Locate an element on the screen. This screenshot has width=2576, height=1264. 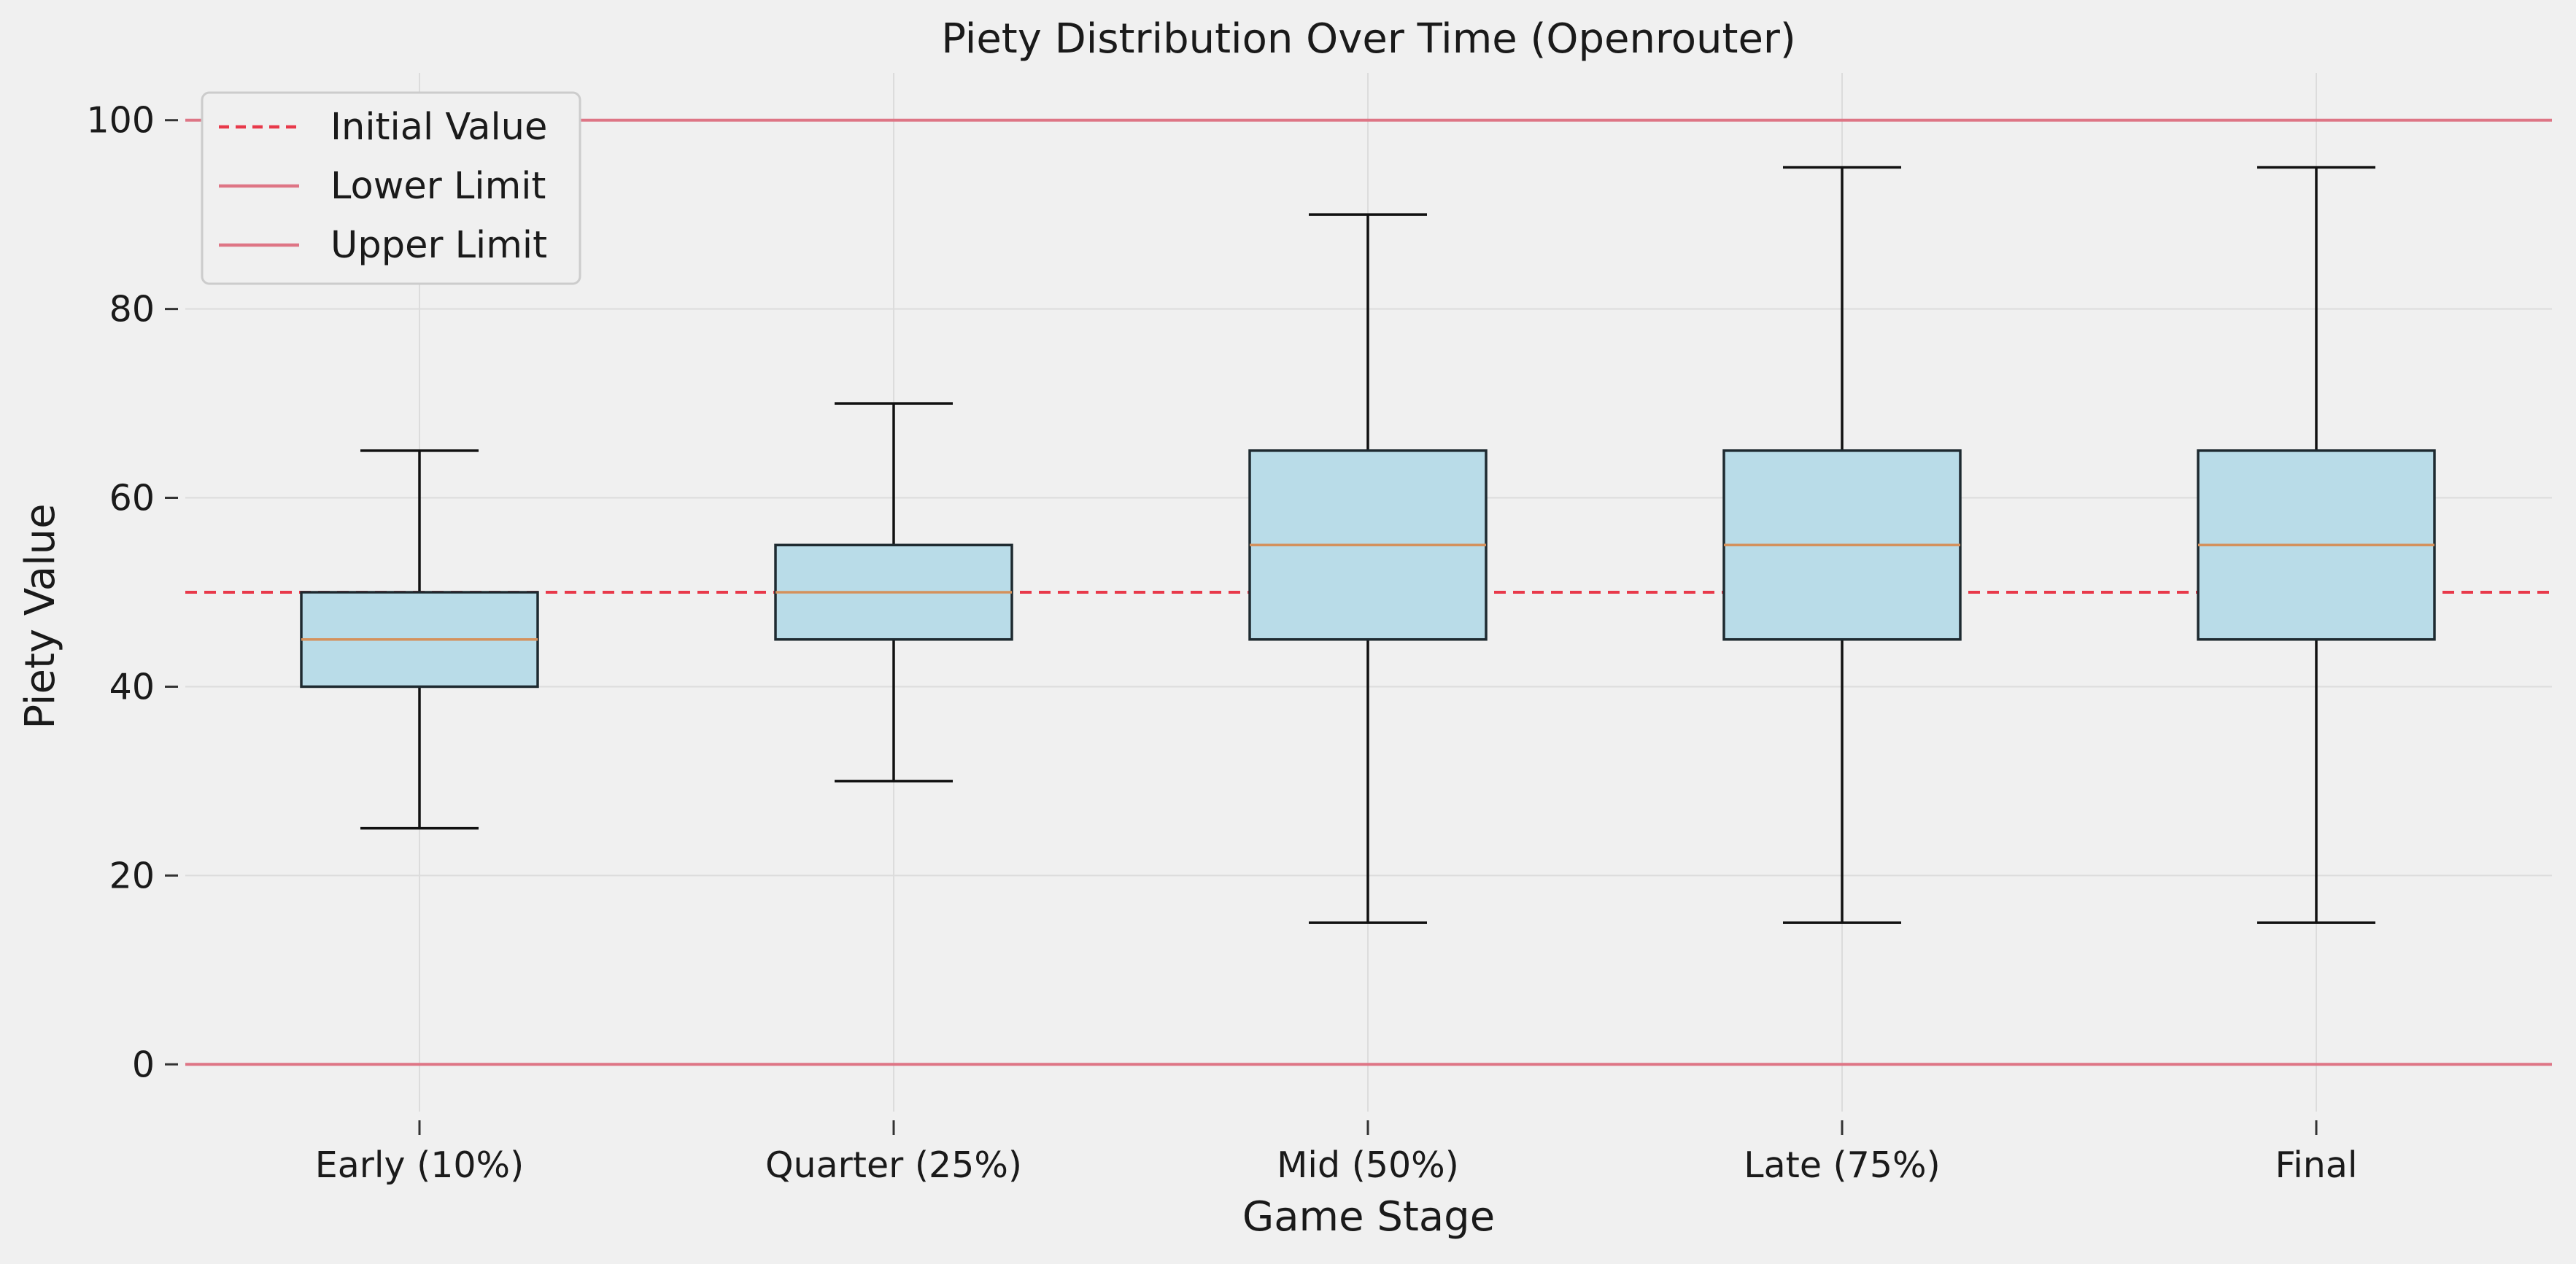
legend-frame is located at coordinates (391, 188).